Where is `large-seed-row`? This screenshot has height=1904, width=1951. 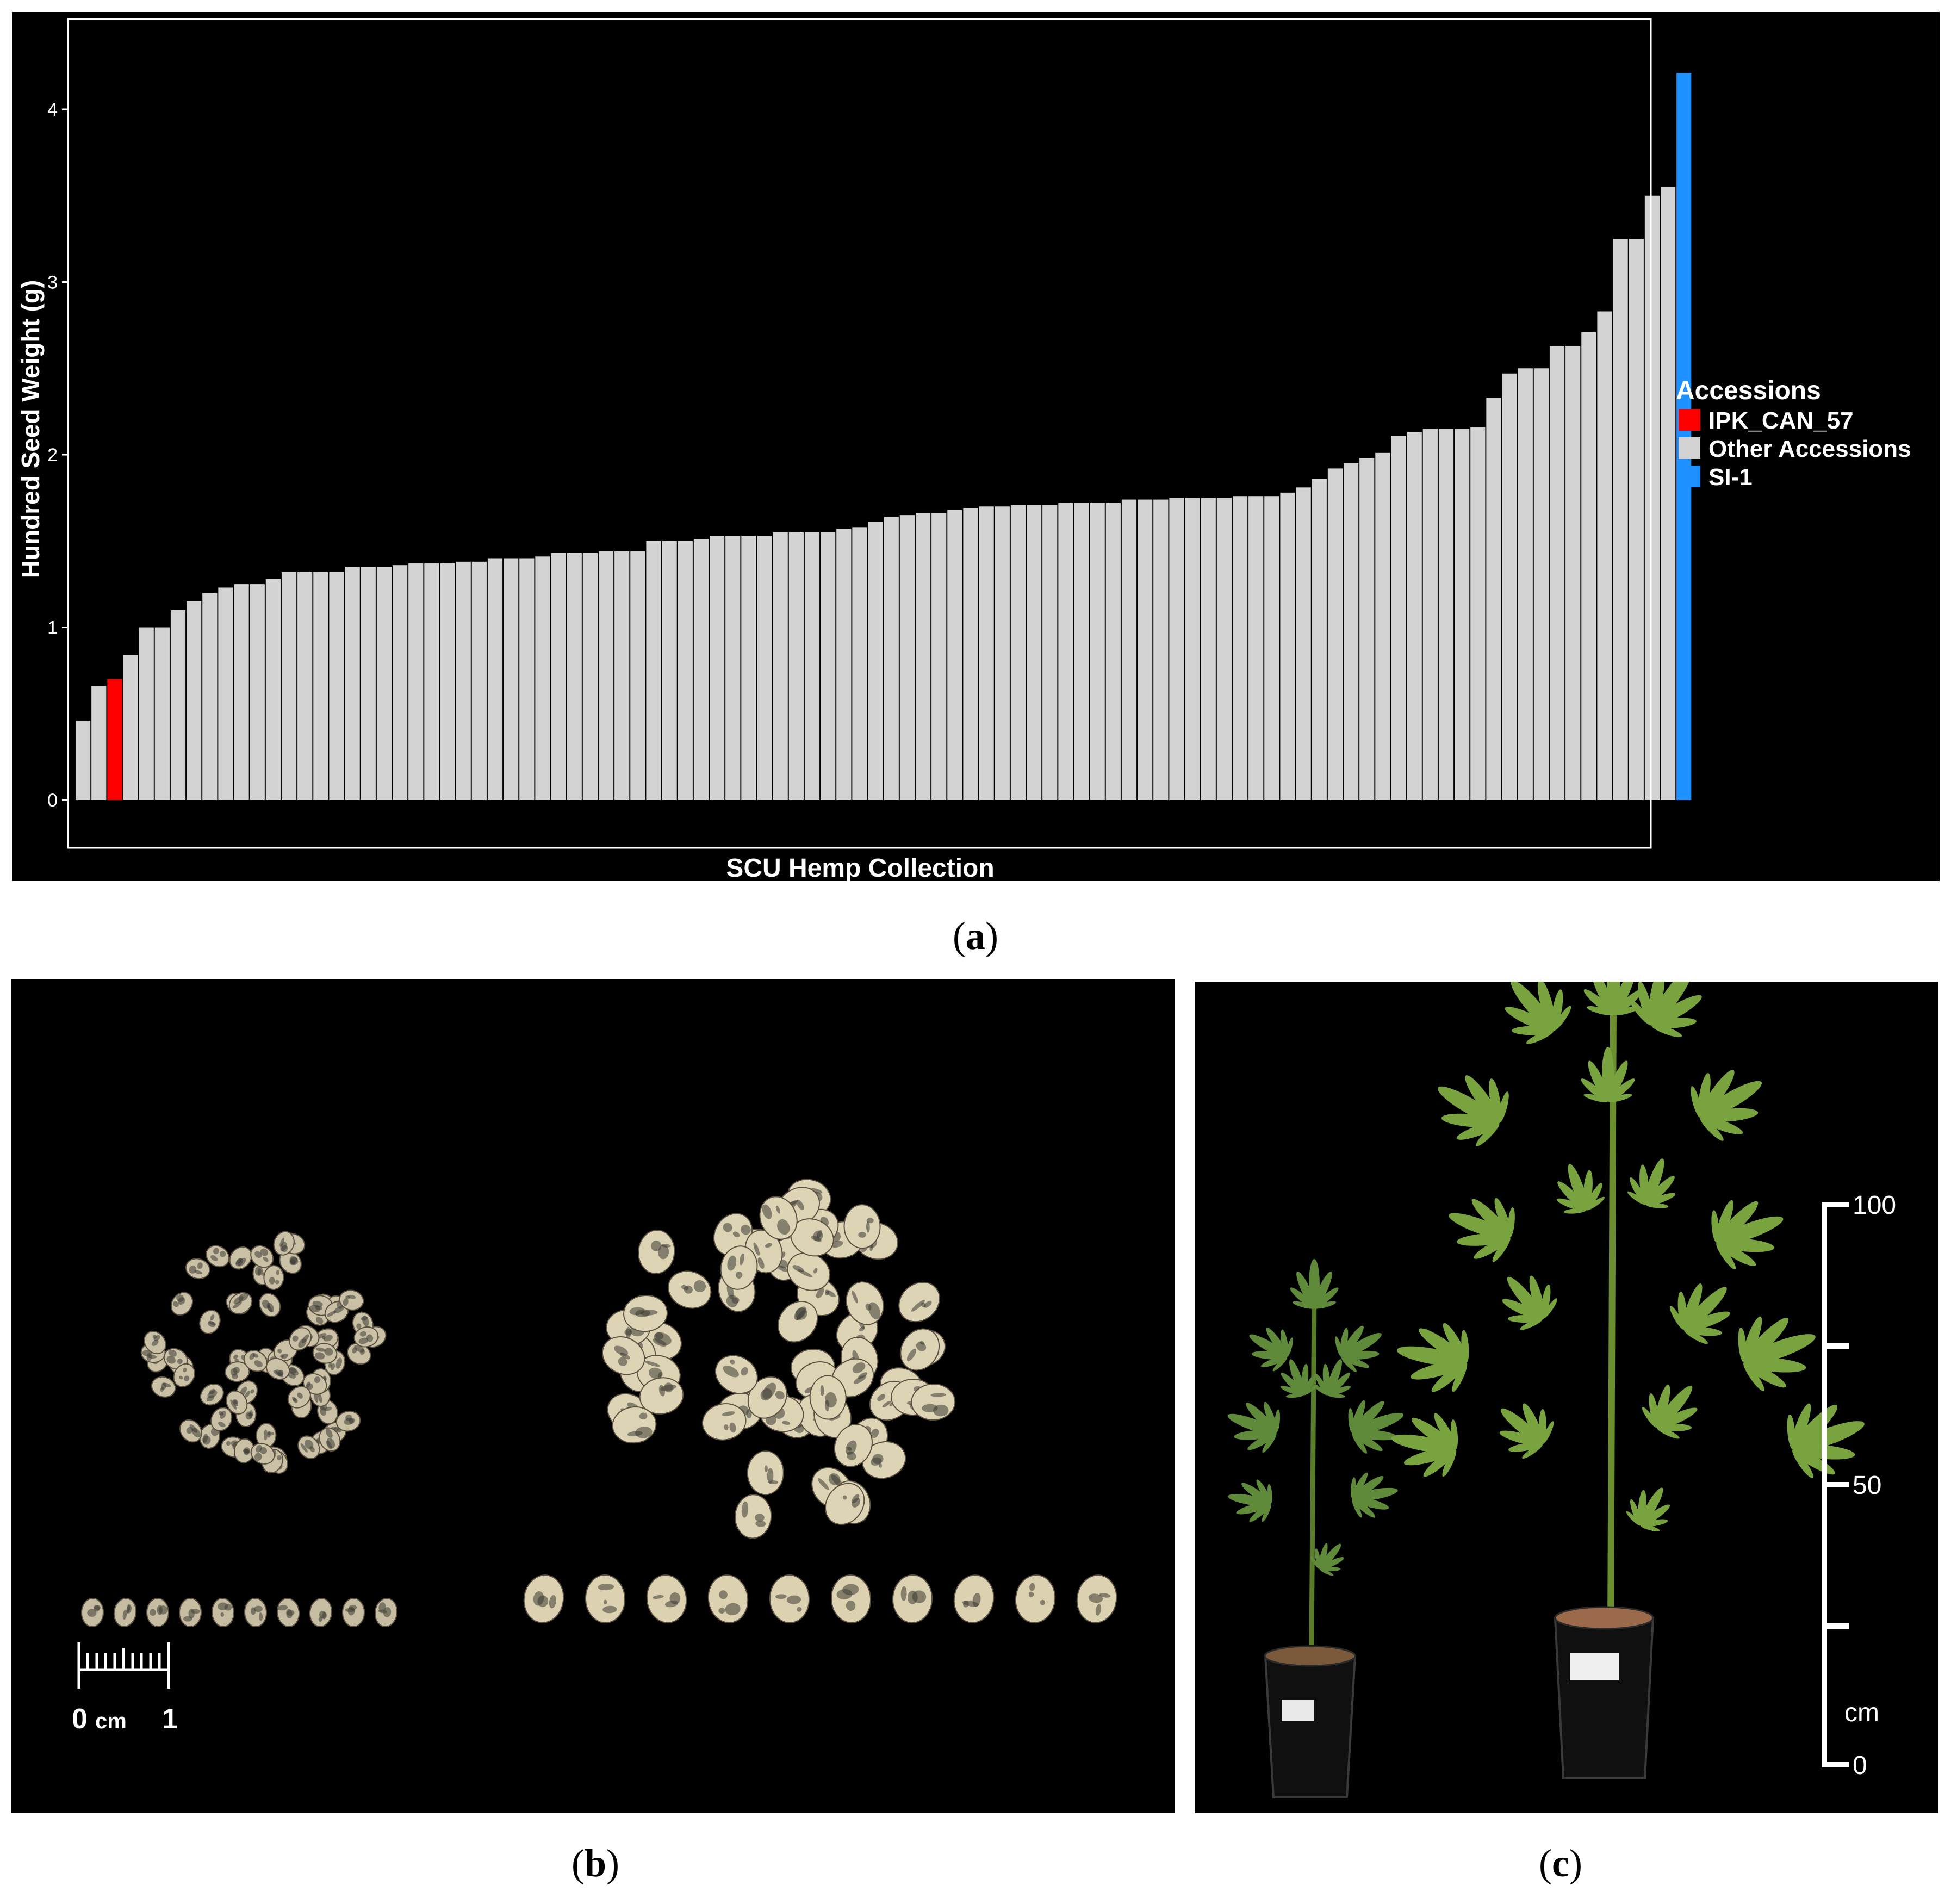
large-seed-row is located at coordinates (820, 1599).